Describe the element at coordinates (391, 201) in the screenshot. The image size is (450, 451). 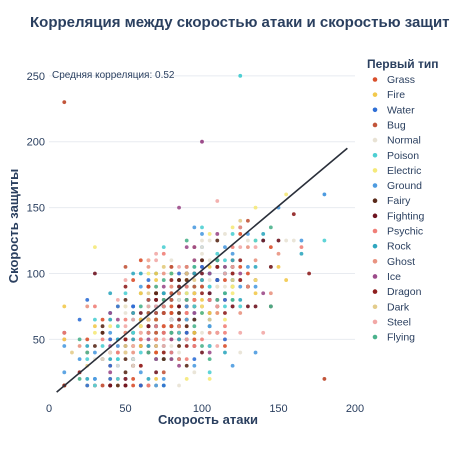
I see `legend-item: Fairy` at that location.